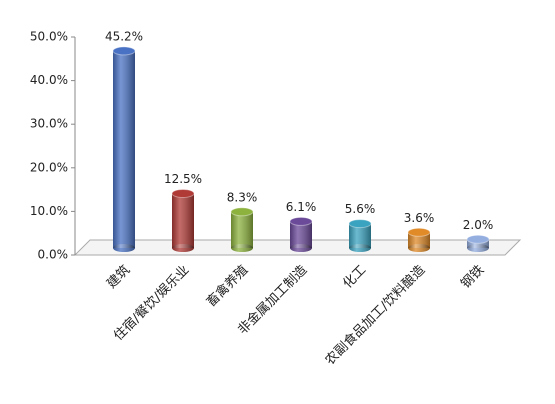 Image resolution: width=555 pixels, height=404 pixels. Describe the element at coordinates (478, 225) in the screenshot. I see `value-label: 2.0%` at that location.